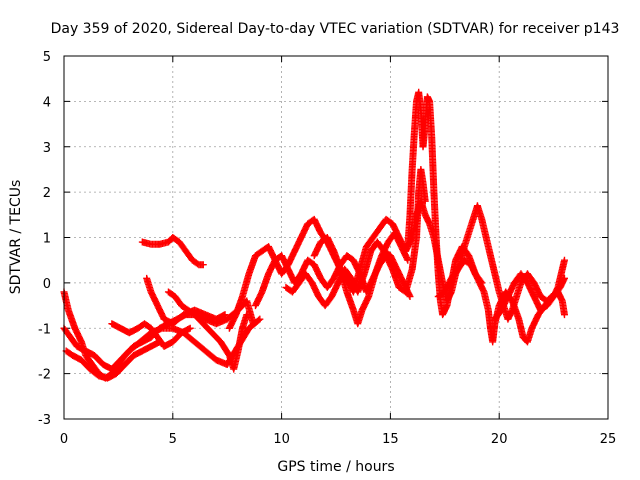  What do you see at coordinates (47, 239) in the screenshot?
I see `y-tick-label: 1` at bounding box center [47, 239].